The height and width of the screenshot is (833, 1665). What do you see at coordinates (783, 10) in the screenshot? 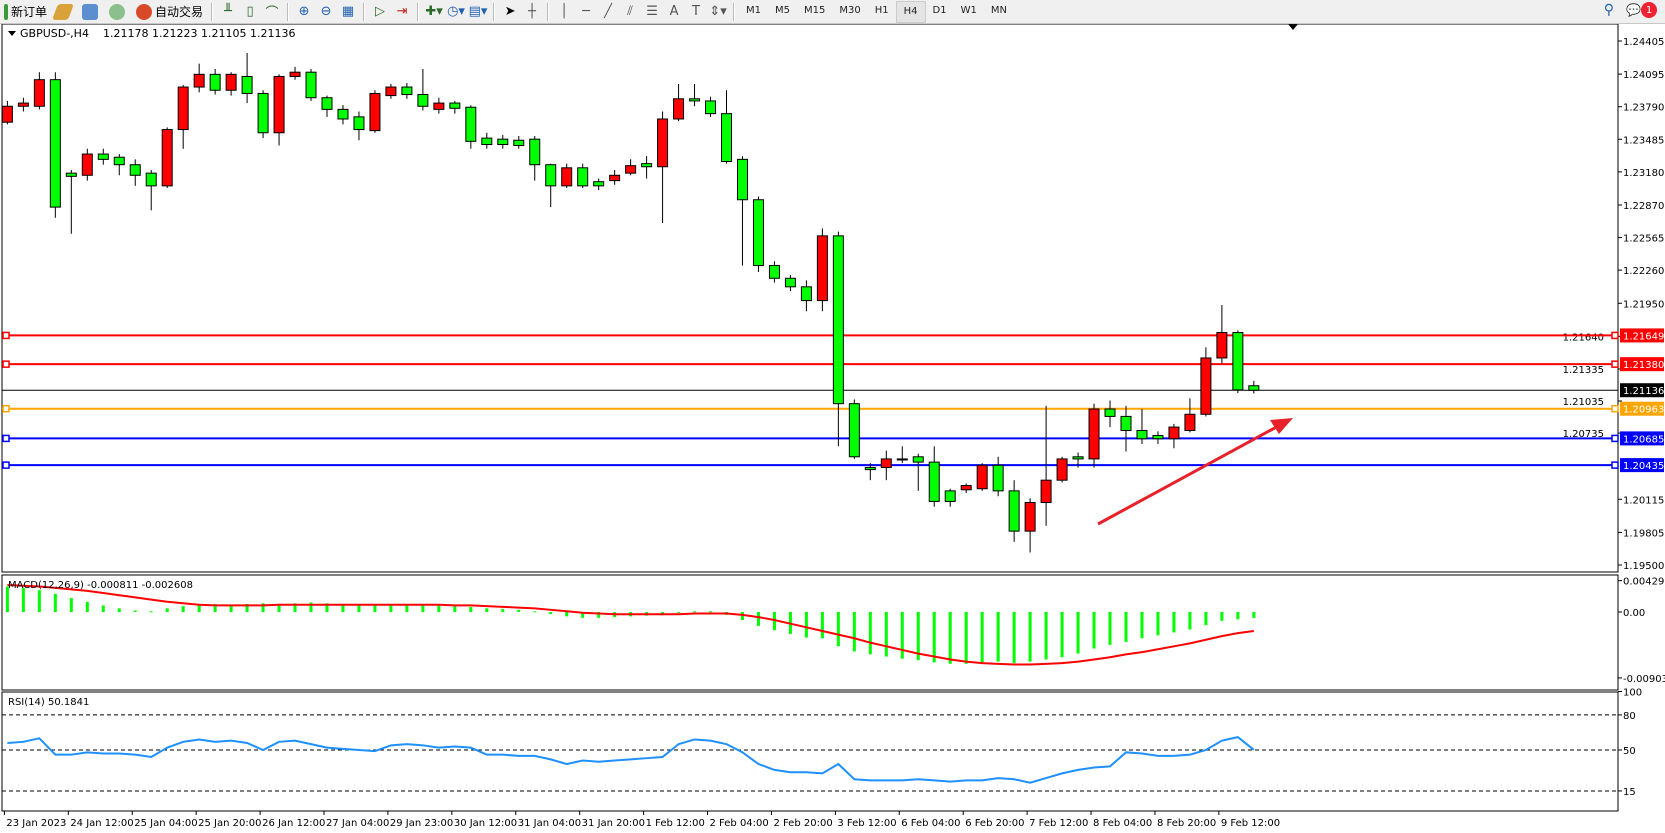
I see `timeframe-m5: M5` at bounding box center [783, 10].